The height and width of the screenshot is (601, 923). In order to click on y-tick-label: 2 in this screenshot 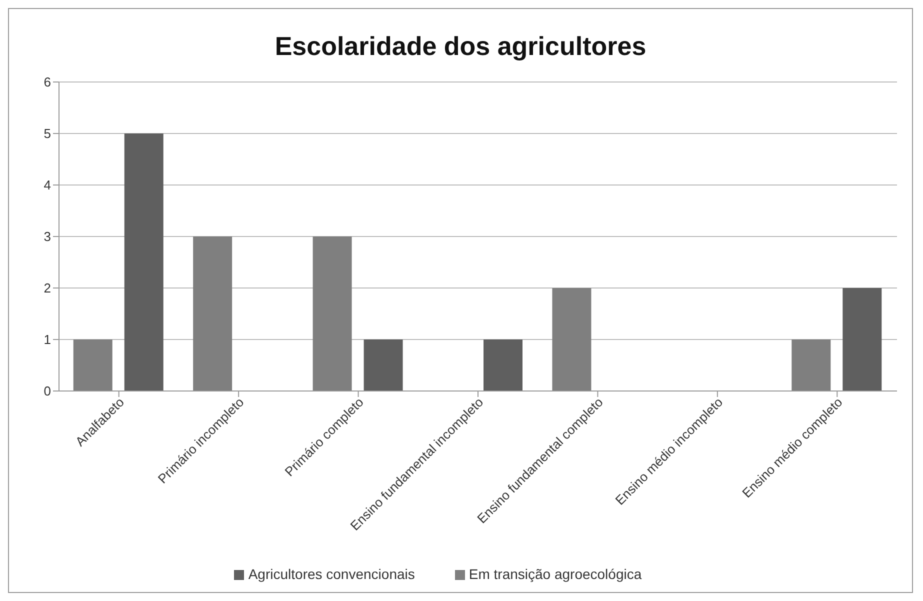, I will do `click(47, 288)`.